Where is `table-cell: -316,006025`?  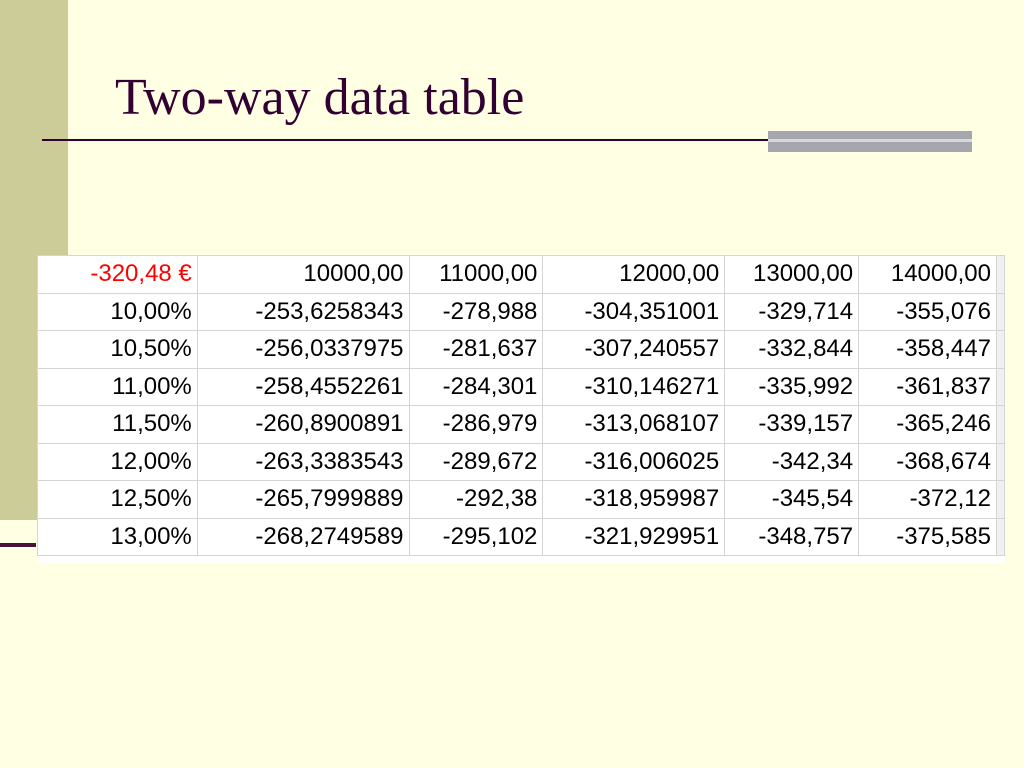
table-cell: -316,006025 is located at coordinates (634, 461).